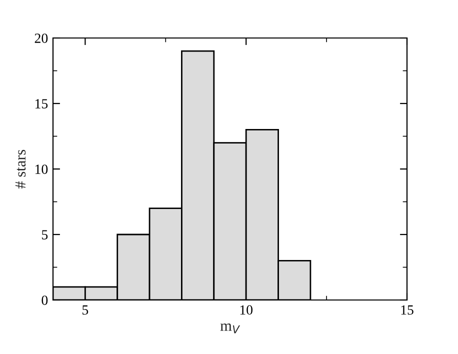 This screenshot has width=458, height=354. What do you see at coordinates (41, 103) in the screenshot?
I see `y-tick-label: 15` at bounding box center [41, 103].